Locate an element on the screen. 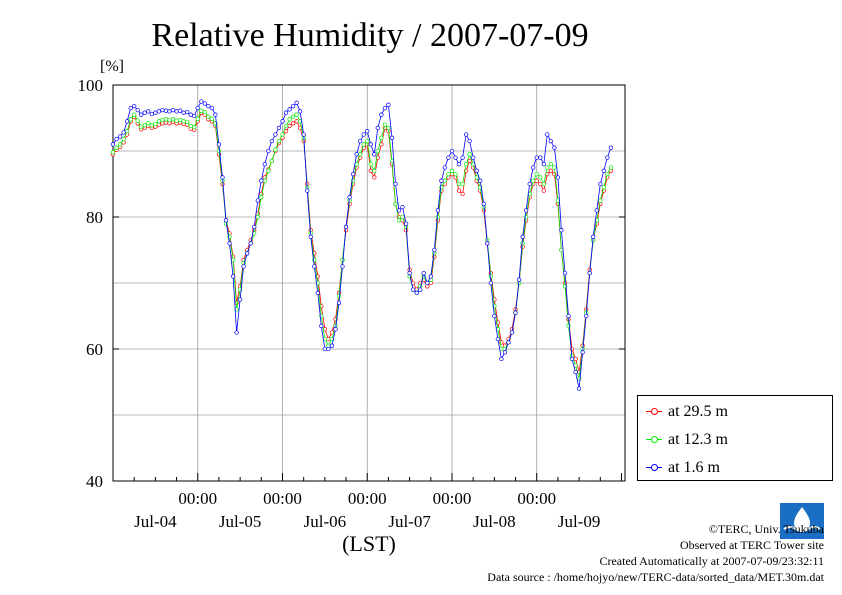  x-day-label: Jul-04 is located at coordinates (155, 521).